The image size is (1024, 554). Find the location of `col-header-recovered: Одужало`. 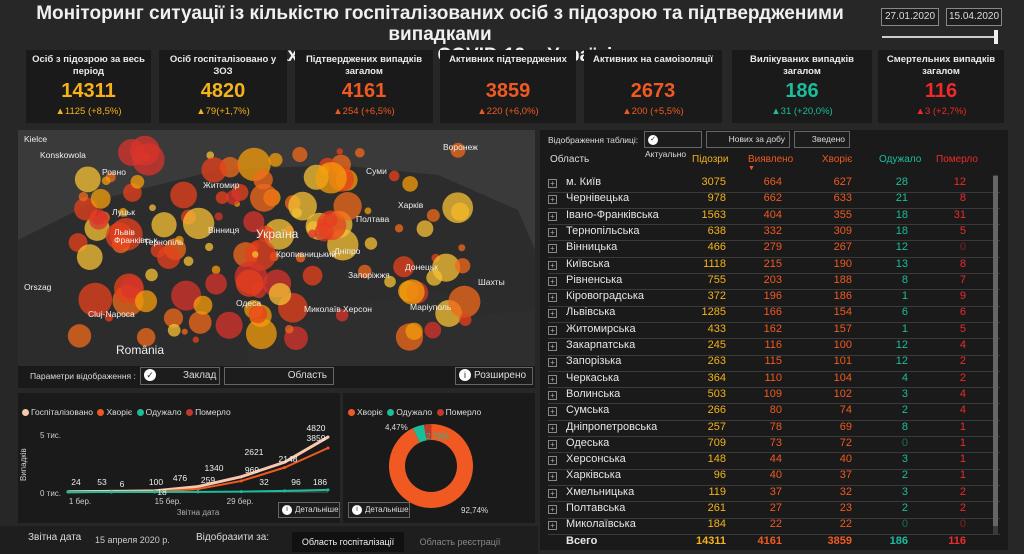

col-header-recovered: Одужало is located at coordinates (900, 159).